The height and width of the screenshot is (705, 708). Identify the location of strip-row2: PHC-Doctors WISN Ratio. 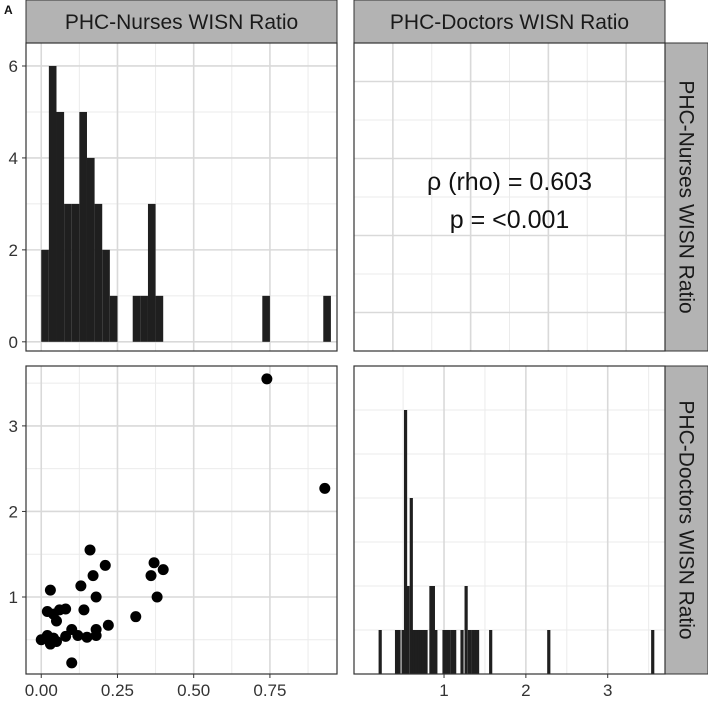
(686, 520).